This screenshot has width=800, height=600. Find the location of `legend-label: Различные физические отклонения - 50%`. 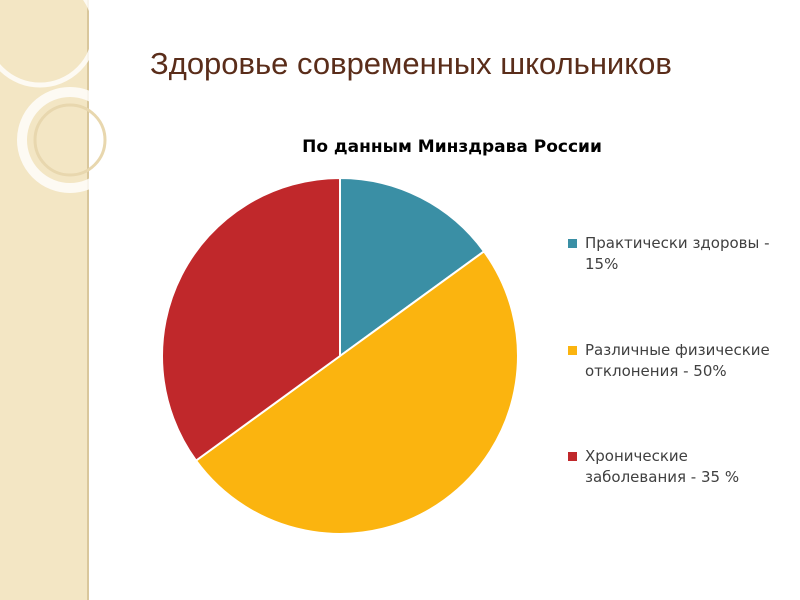

legend-label: Различные физические отклонения - 50% is located at coordinates (677, 360).